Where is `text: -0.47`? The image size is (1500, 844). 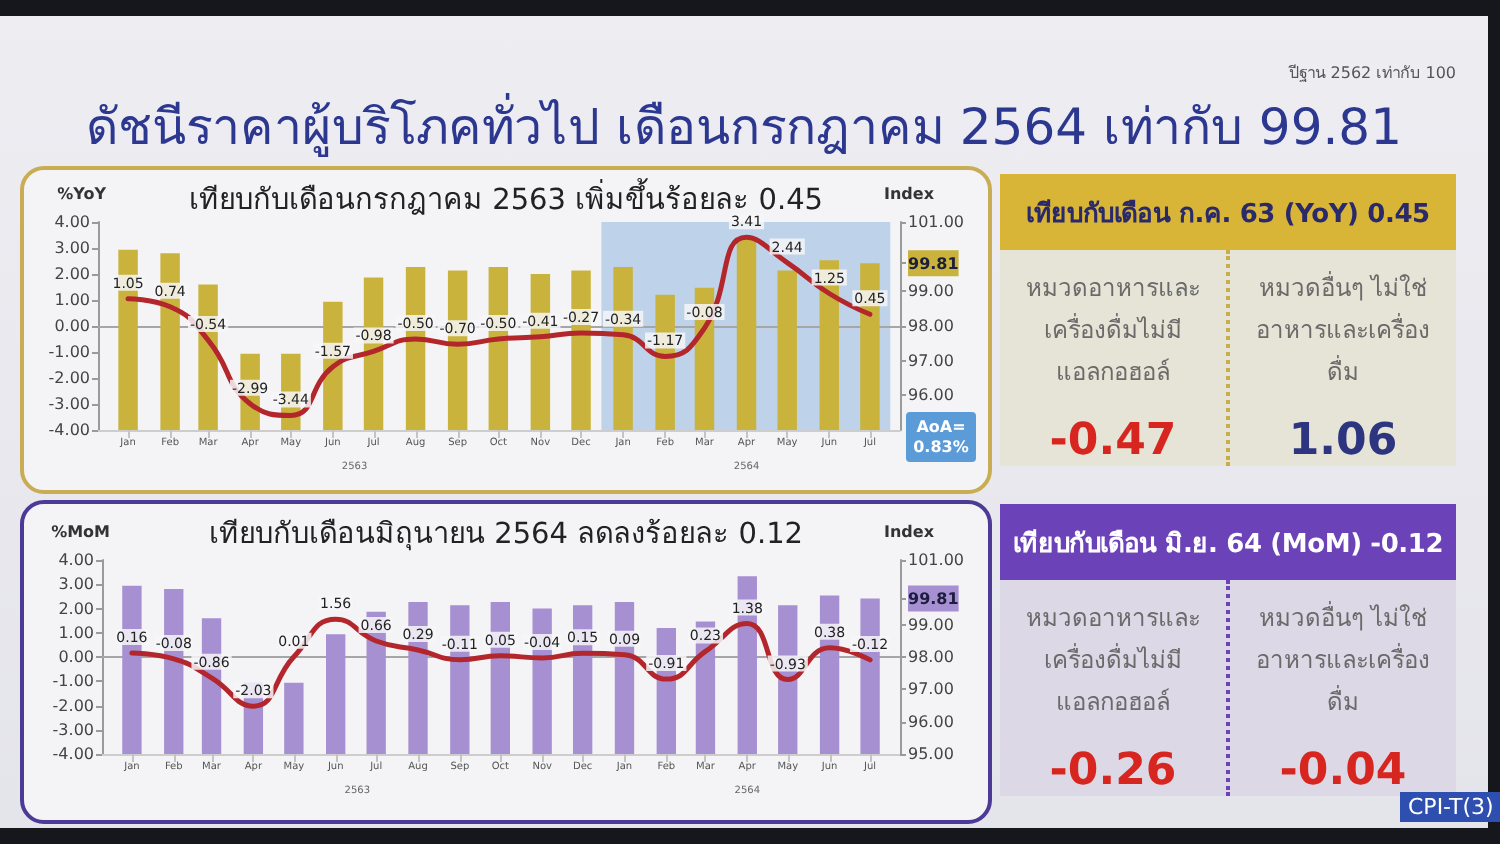 text: -0.47 is located at coordinates (1113, 441).